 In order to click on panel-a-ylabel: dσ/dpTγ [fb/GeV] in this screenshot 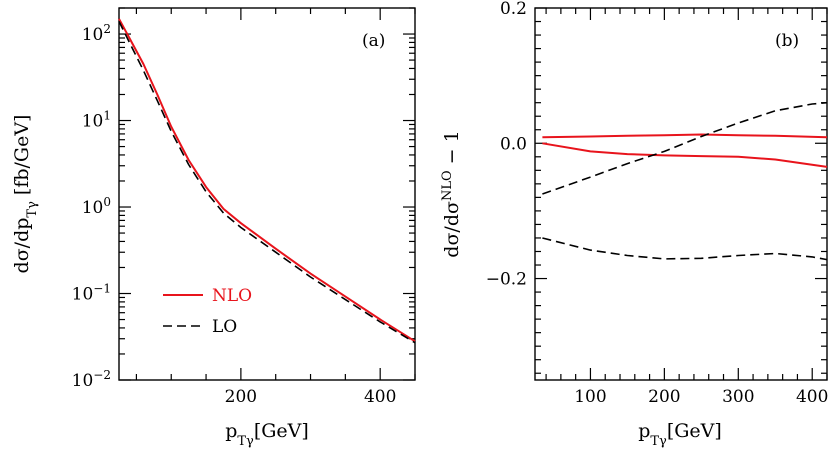, I will do `click(25, 194)`.